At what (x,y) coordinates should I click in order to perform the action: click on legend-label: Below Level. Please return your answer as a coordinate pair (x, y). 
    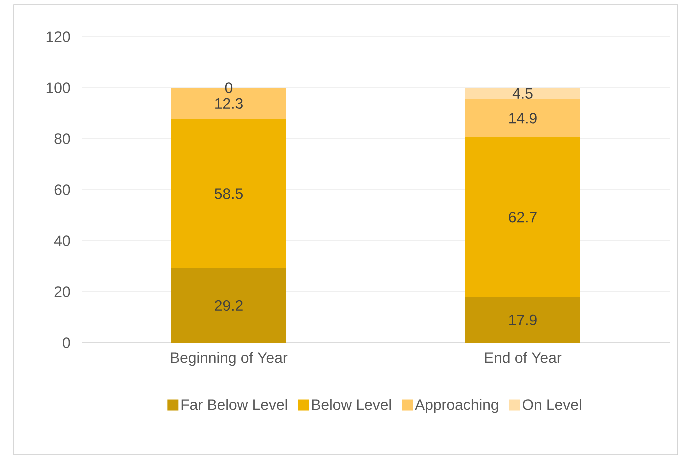
    Looking at the image, I should click on (352, 404).